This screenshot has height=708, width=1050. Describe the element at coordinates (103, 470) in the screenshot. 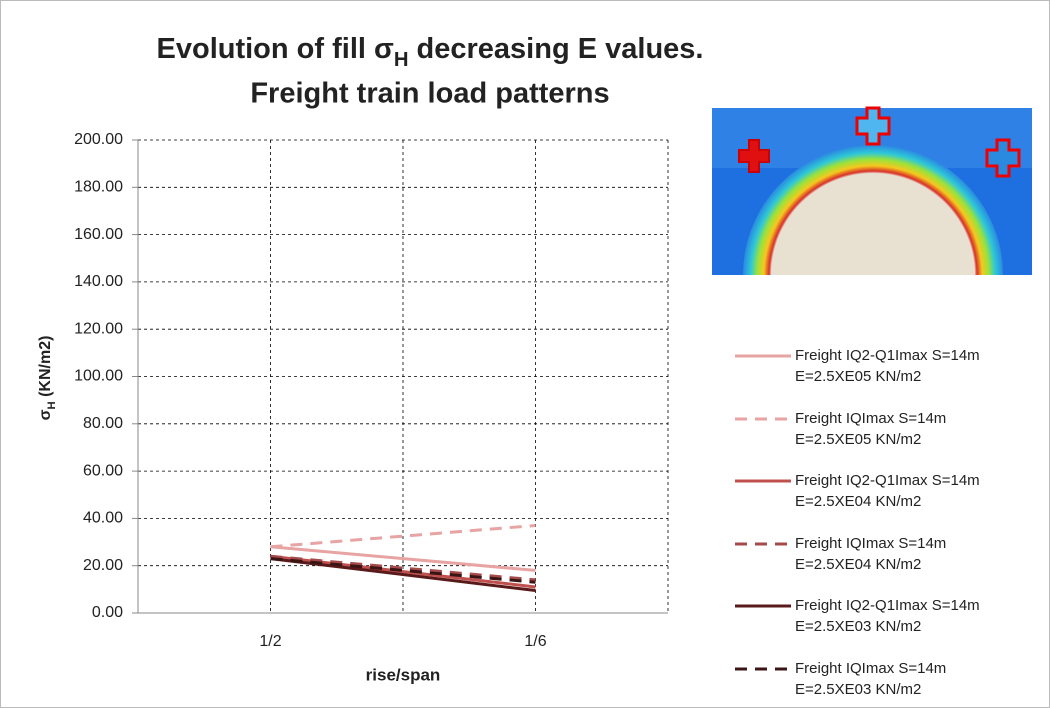

I see `y-tick-label: 60.00` at that location.